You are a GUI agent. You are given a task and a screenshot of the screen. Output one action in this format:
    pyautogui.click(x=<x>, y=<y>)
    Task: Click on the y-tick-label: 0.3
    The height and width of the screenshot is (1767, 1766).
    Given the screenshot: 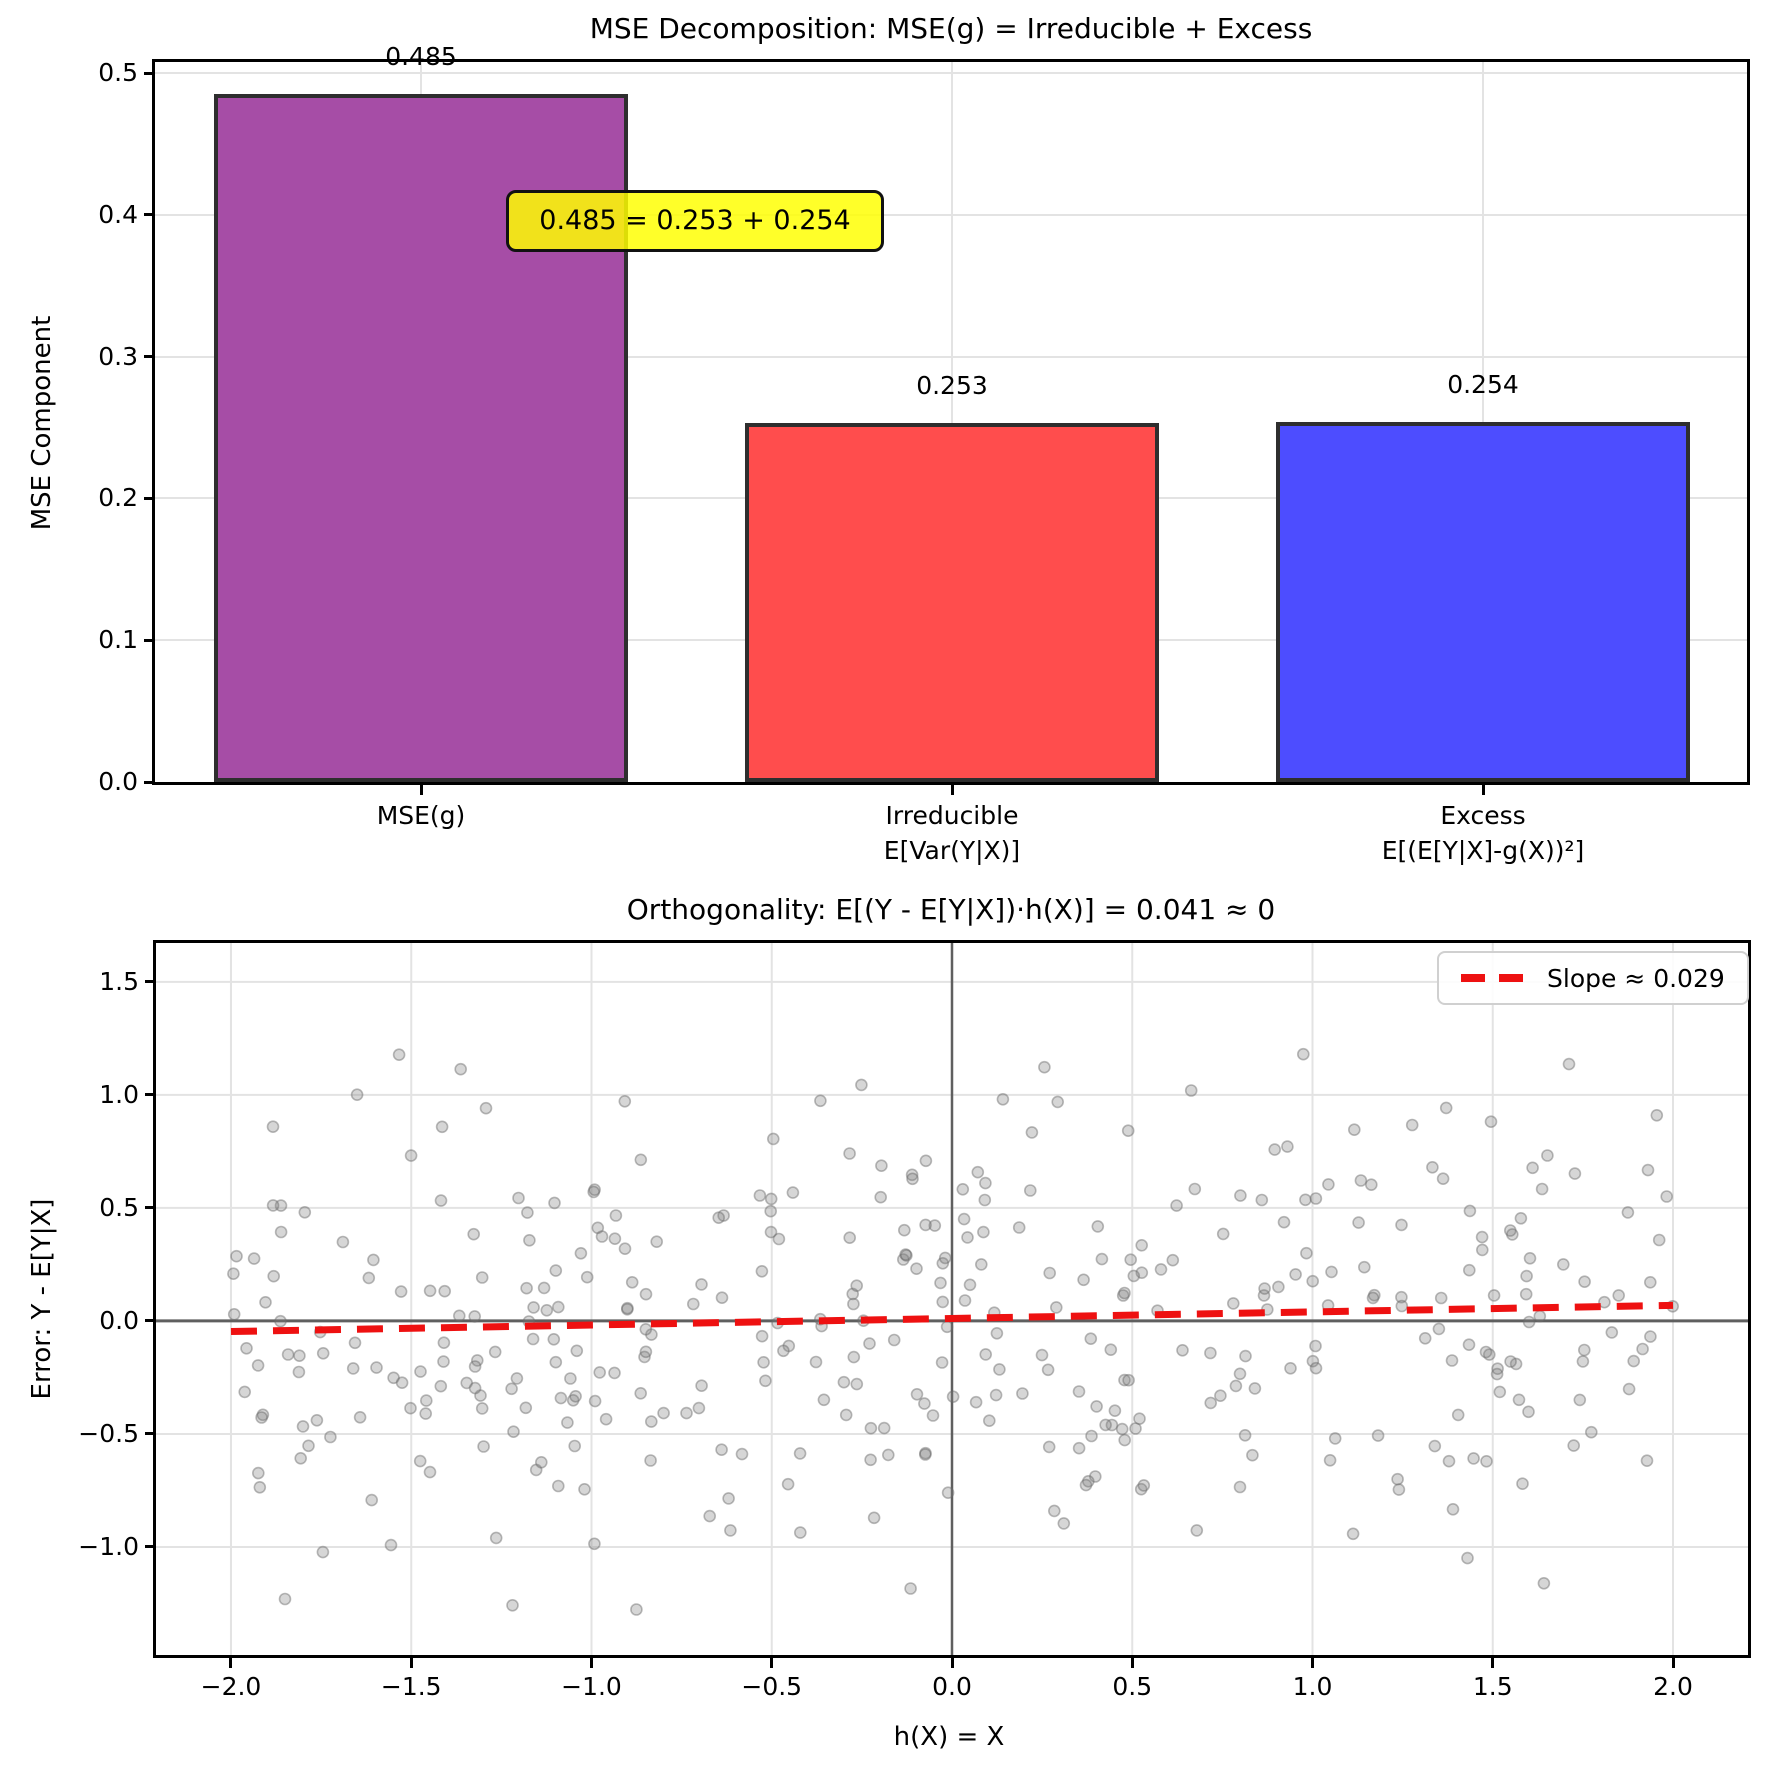 What is the action you would take?
    pyautogui.click(x=118, y=356)
    